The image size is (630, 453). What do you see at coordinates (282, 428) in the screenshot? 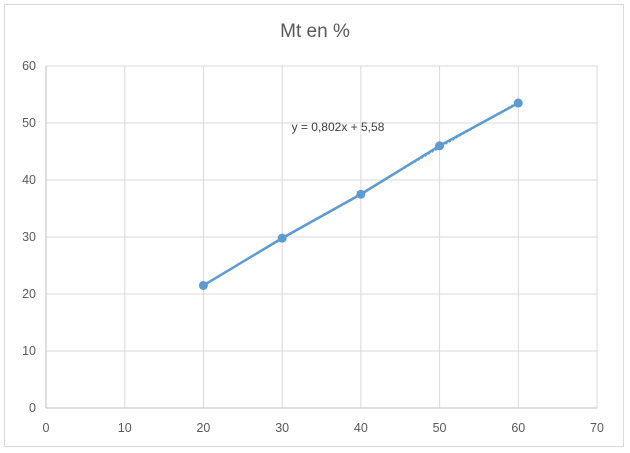
I see `x-tick-label: 30` at bounding box center [282, 428].